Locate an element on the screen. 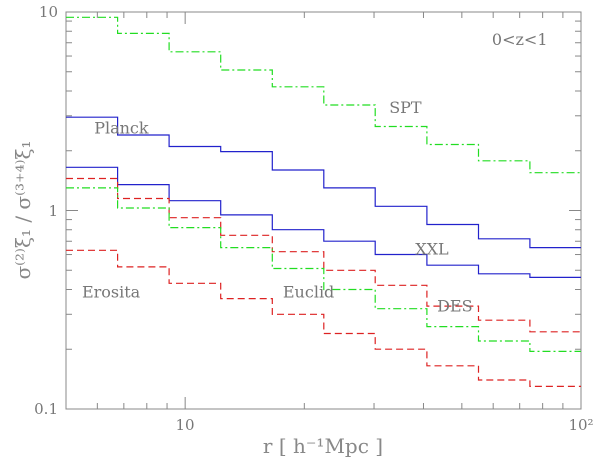 This screenshot has height=462, width=600. annotation-spt: SPT is located at coordinates (405, 107).